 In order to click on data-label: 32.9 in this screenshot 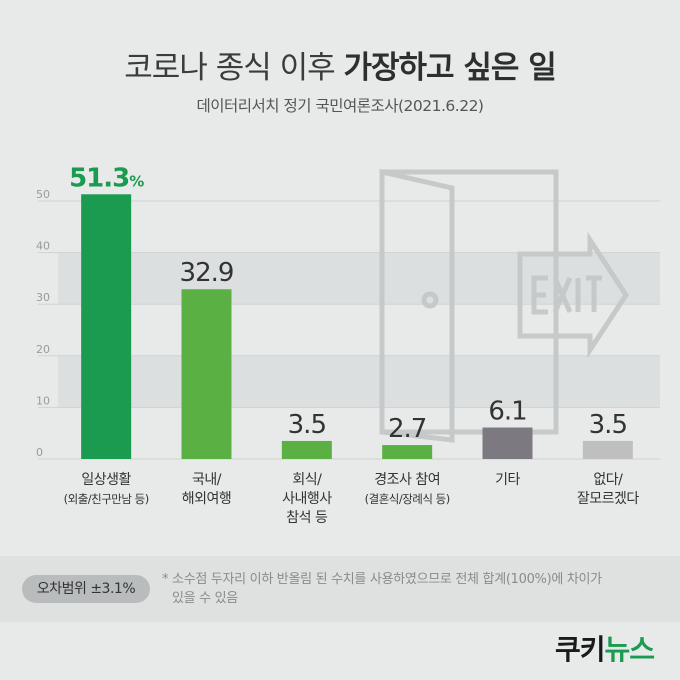, I will do `click(207, 273)`.